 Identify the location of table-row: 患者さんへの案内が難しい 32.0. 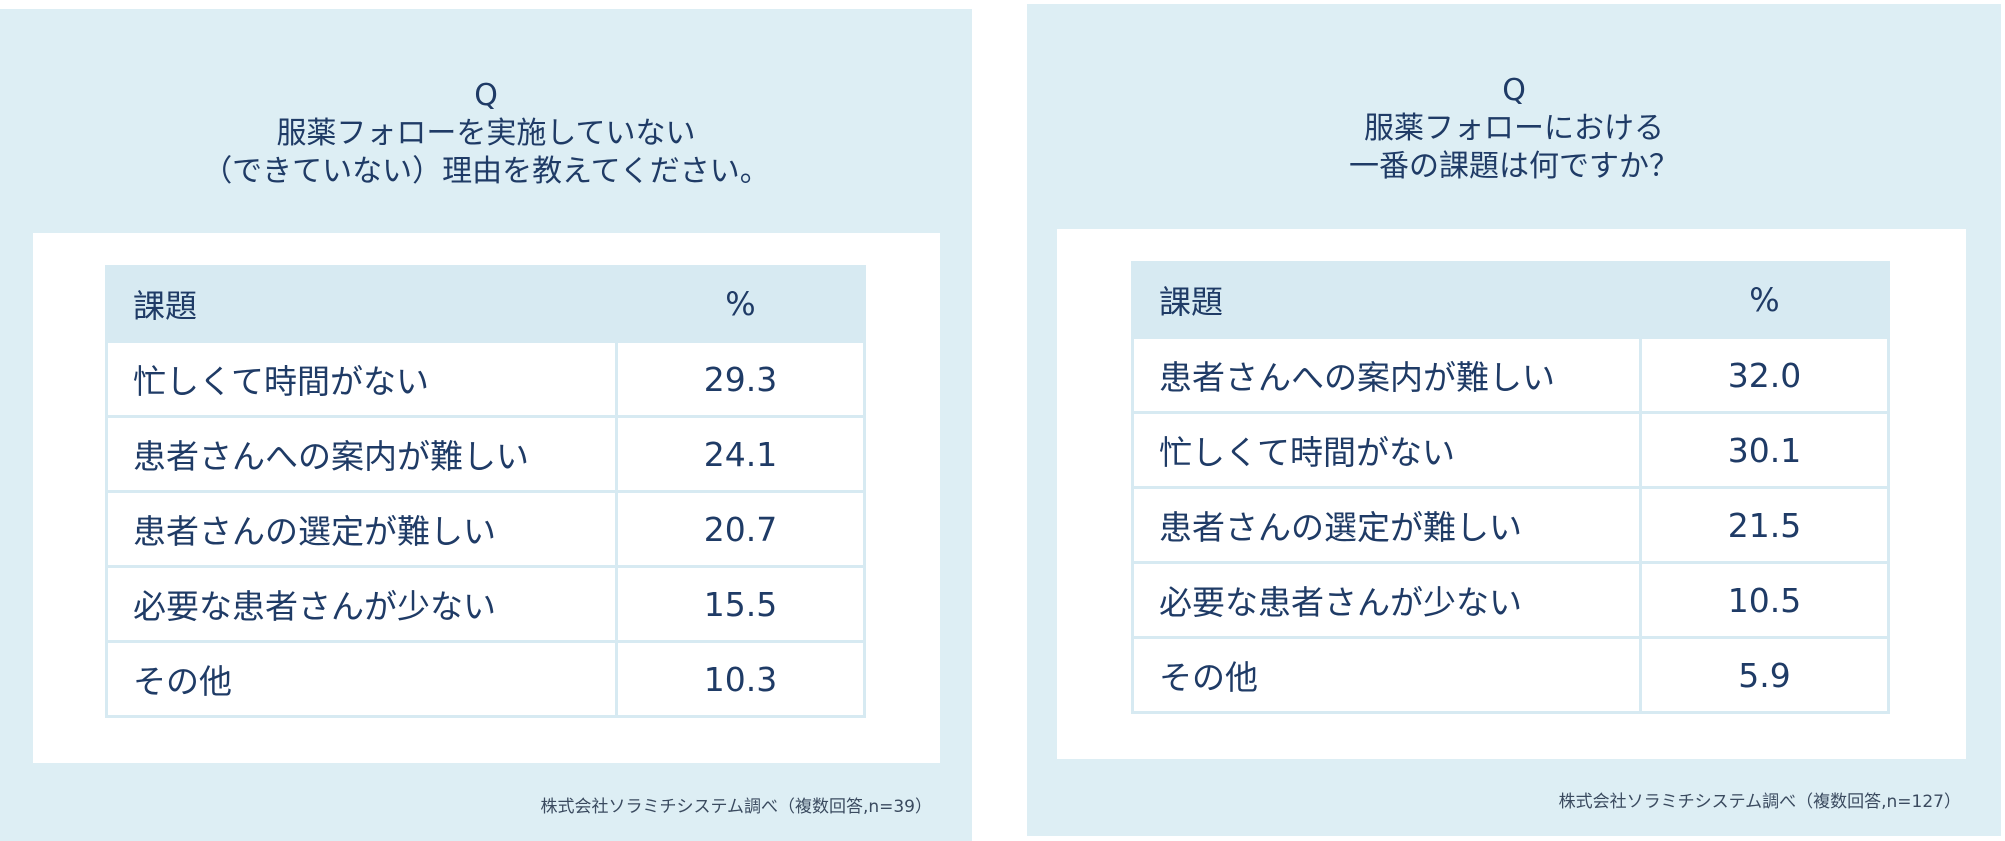
(1510, 375).